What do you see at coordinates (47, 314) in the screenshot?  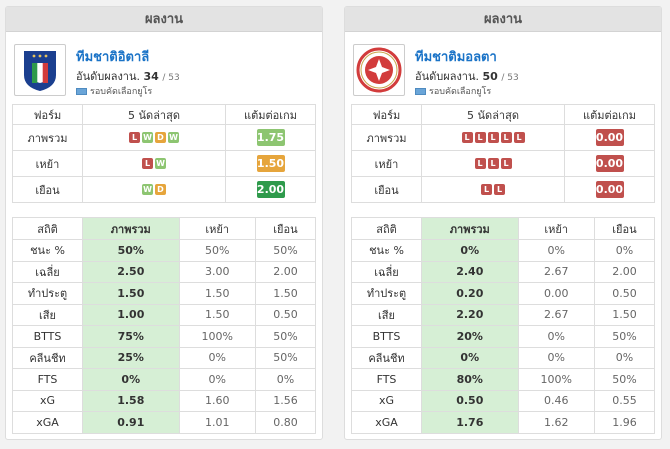 I see `stats-cell-label: เสีย` at bounding box center [47, 314].